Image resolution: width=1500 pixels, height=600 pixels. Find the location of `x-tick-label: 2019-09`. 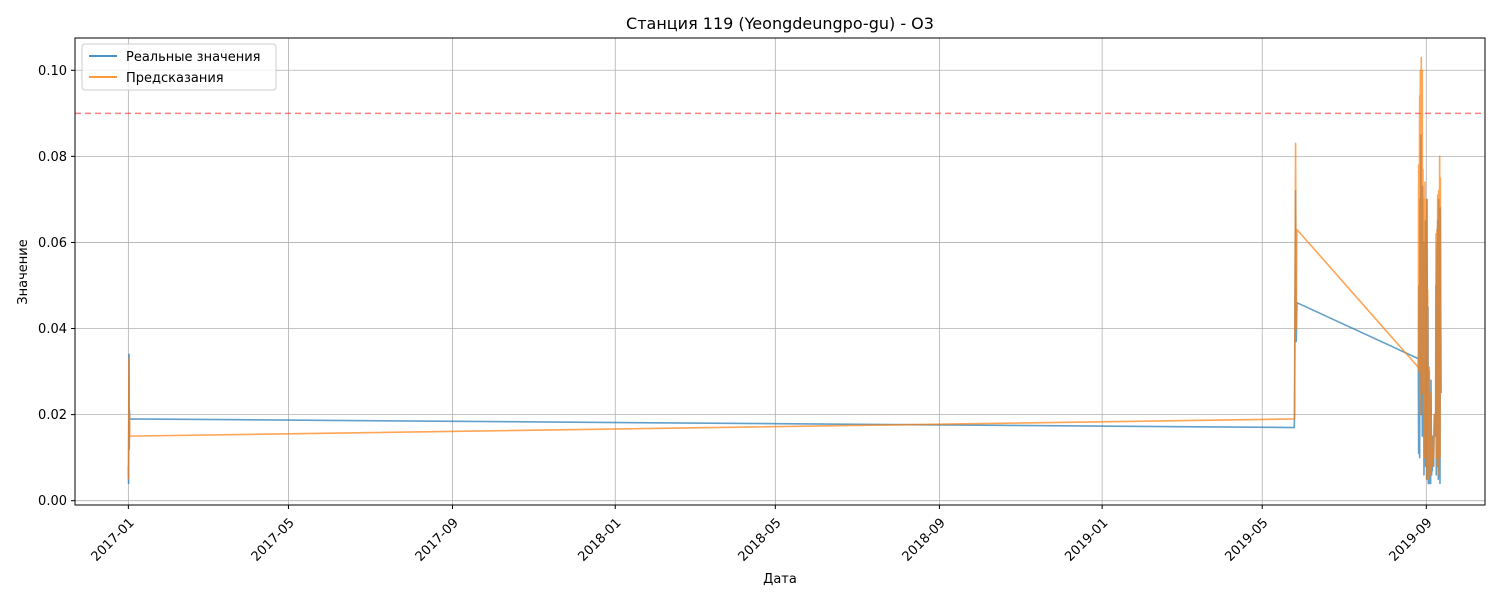

x-tick-label: 2019-09 is located at coordinates (1411, 540).